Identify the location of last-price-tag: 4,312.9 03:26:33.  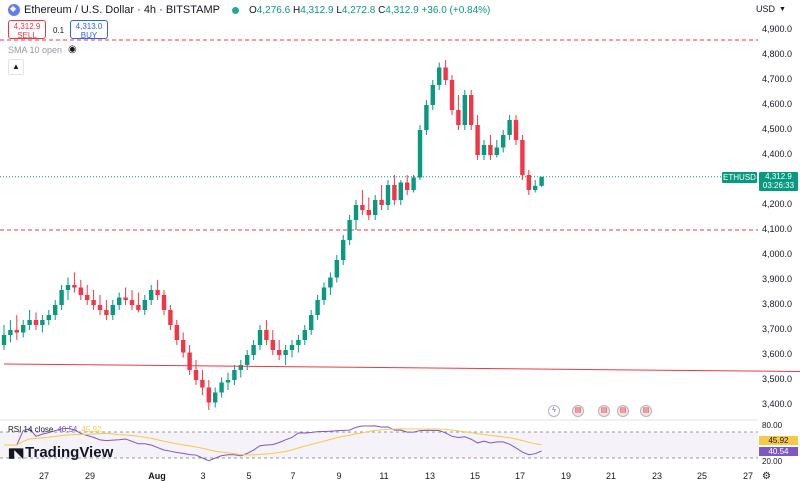
(778, 181).